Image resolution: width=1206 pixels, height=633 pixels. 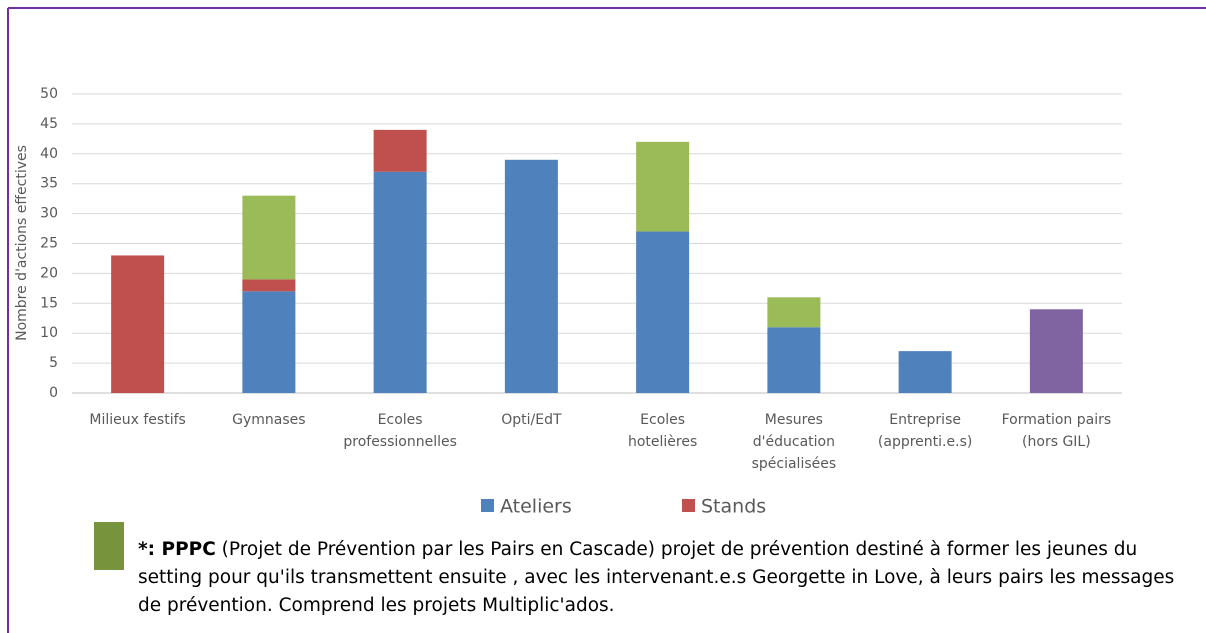 I want to click on x-tick-label: Milieux festifs, so click(x=137, y=420).